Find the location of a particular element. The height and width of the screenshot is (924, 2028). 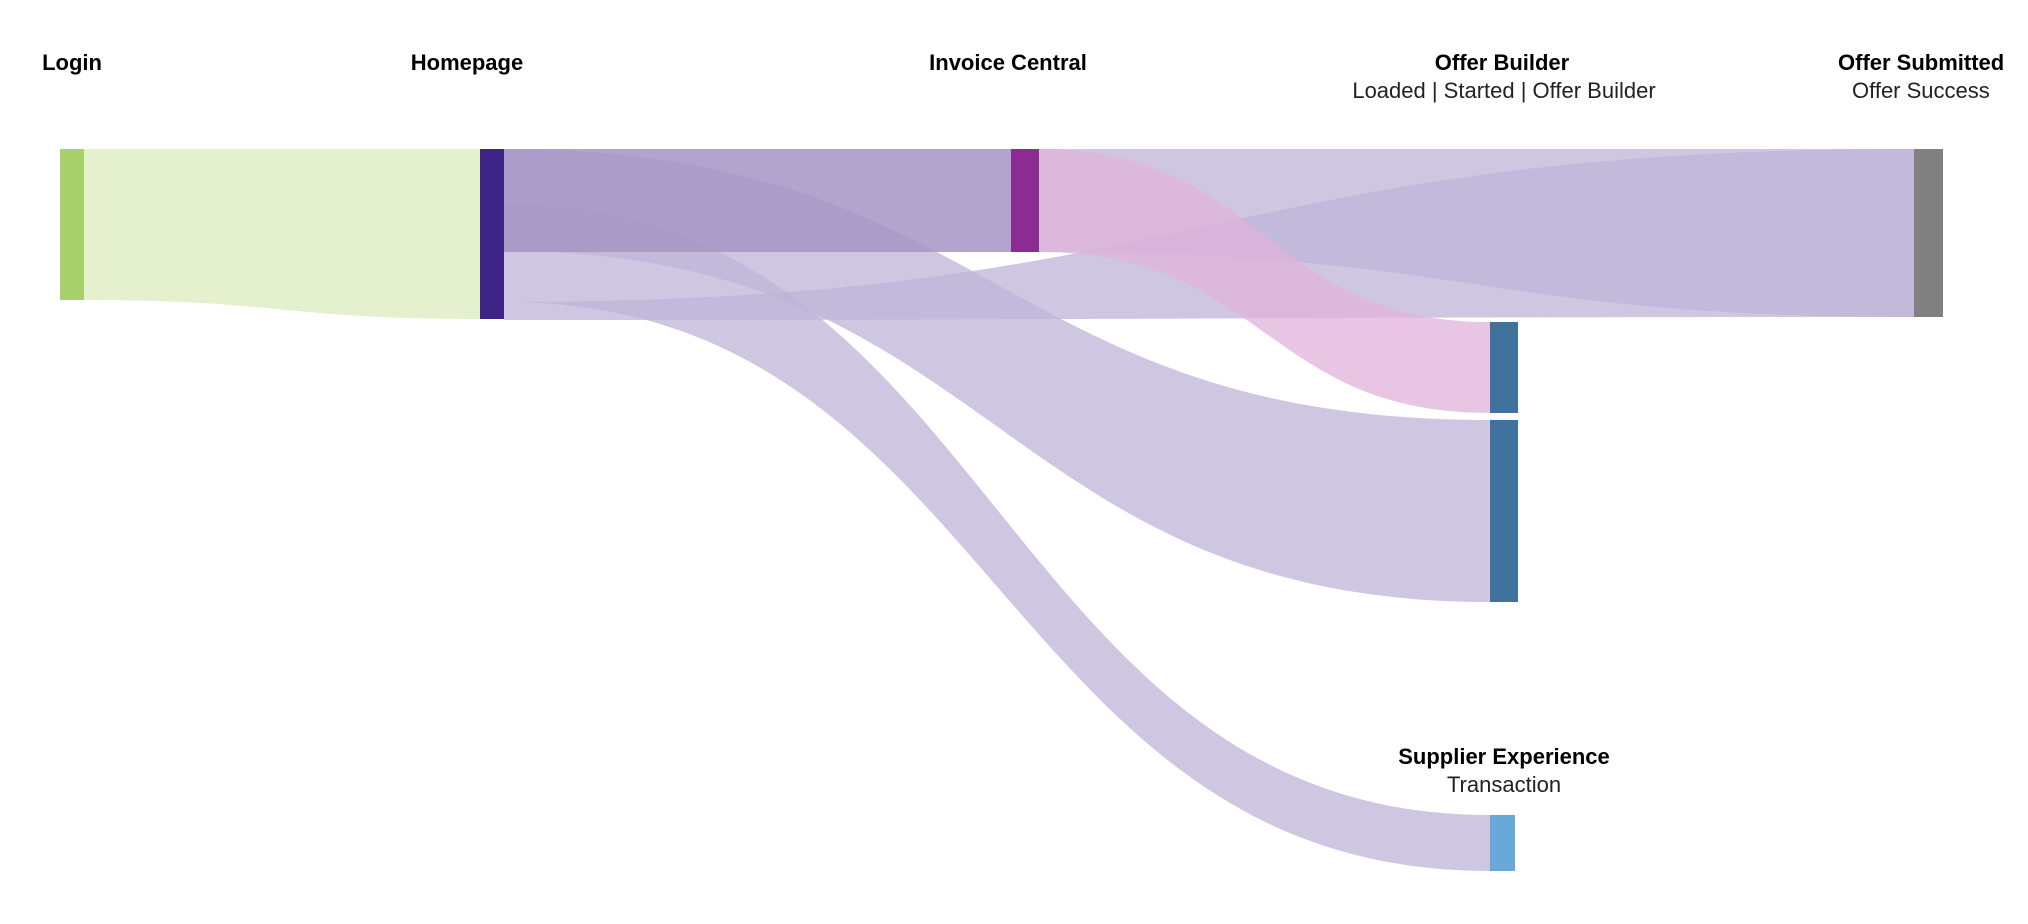

link-login-to-homepage is located at coordinates (282, 234).